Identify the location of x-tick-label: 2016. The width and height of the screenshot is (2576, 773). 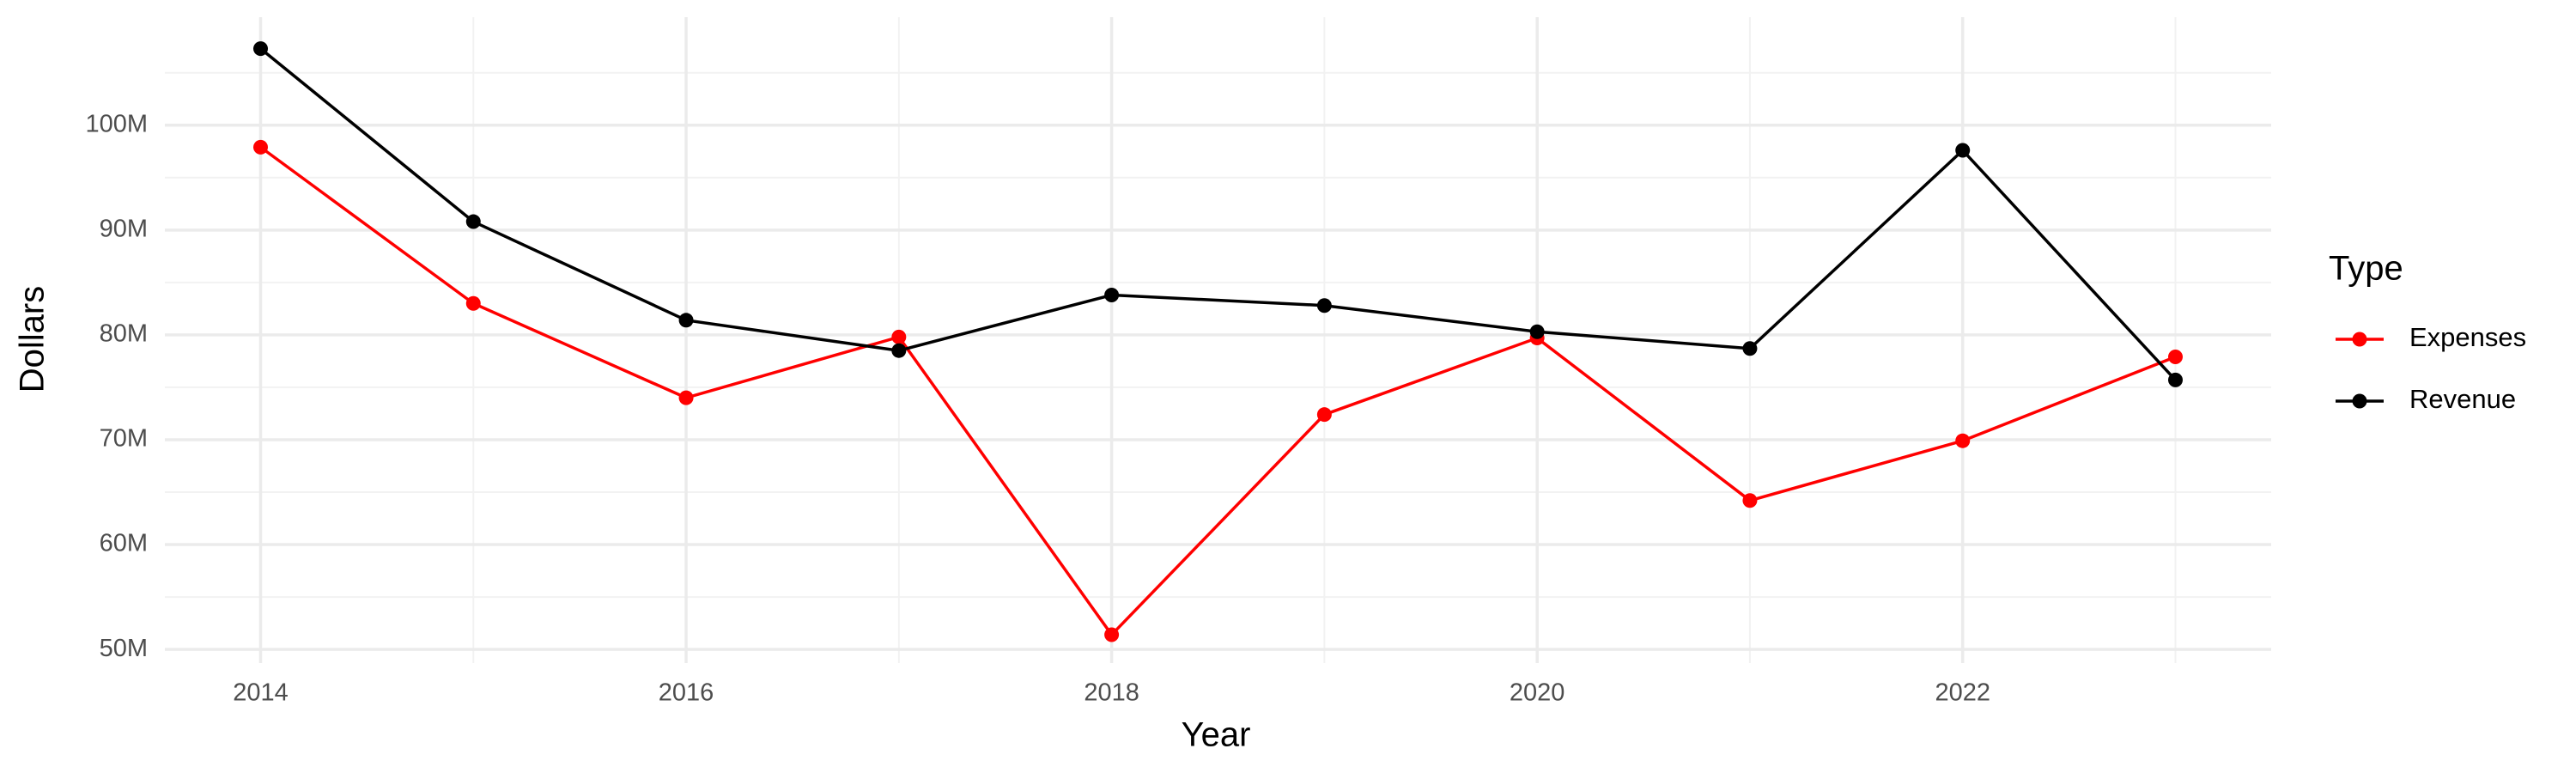
(686, 693).